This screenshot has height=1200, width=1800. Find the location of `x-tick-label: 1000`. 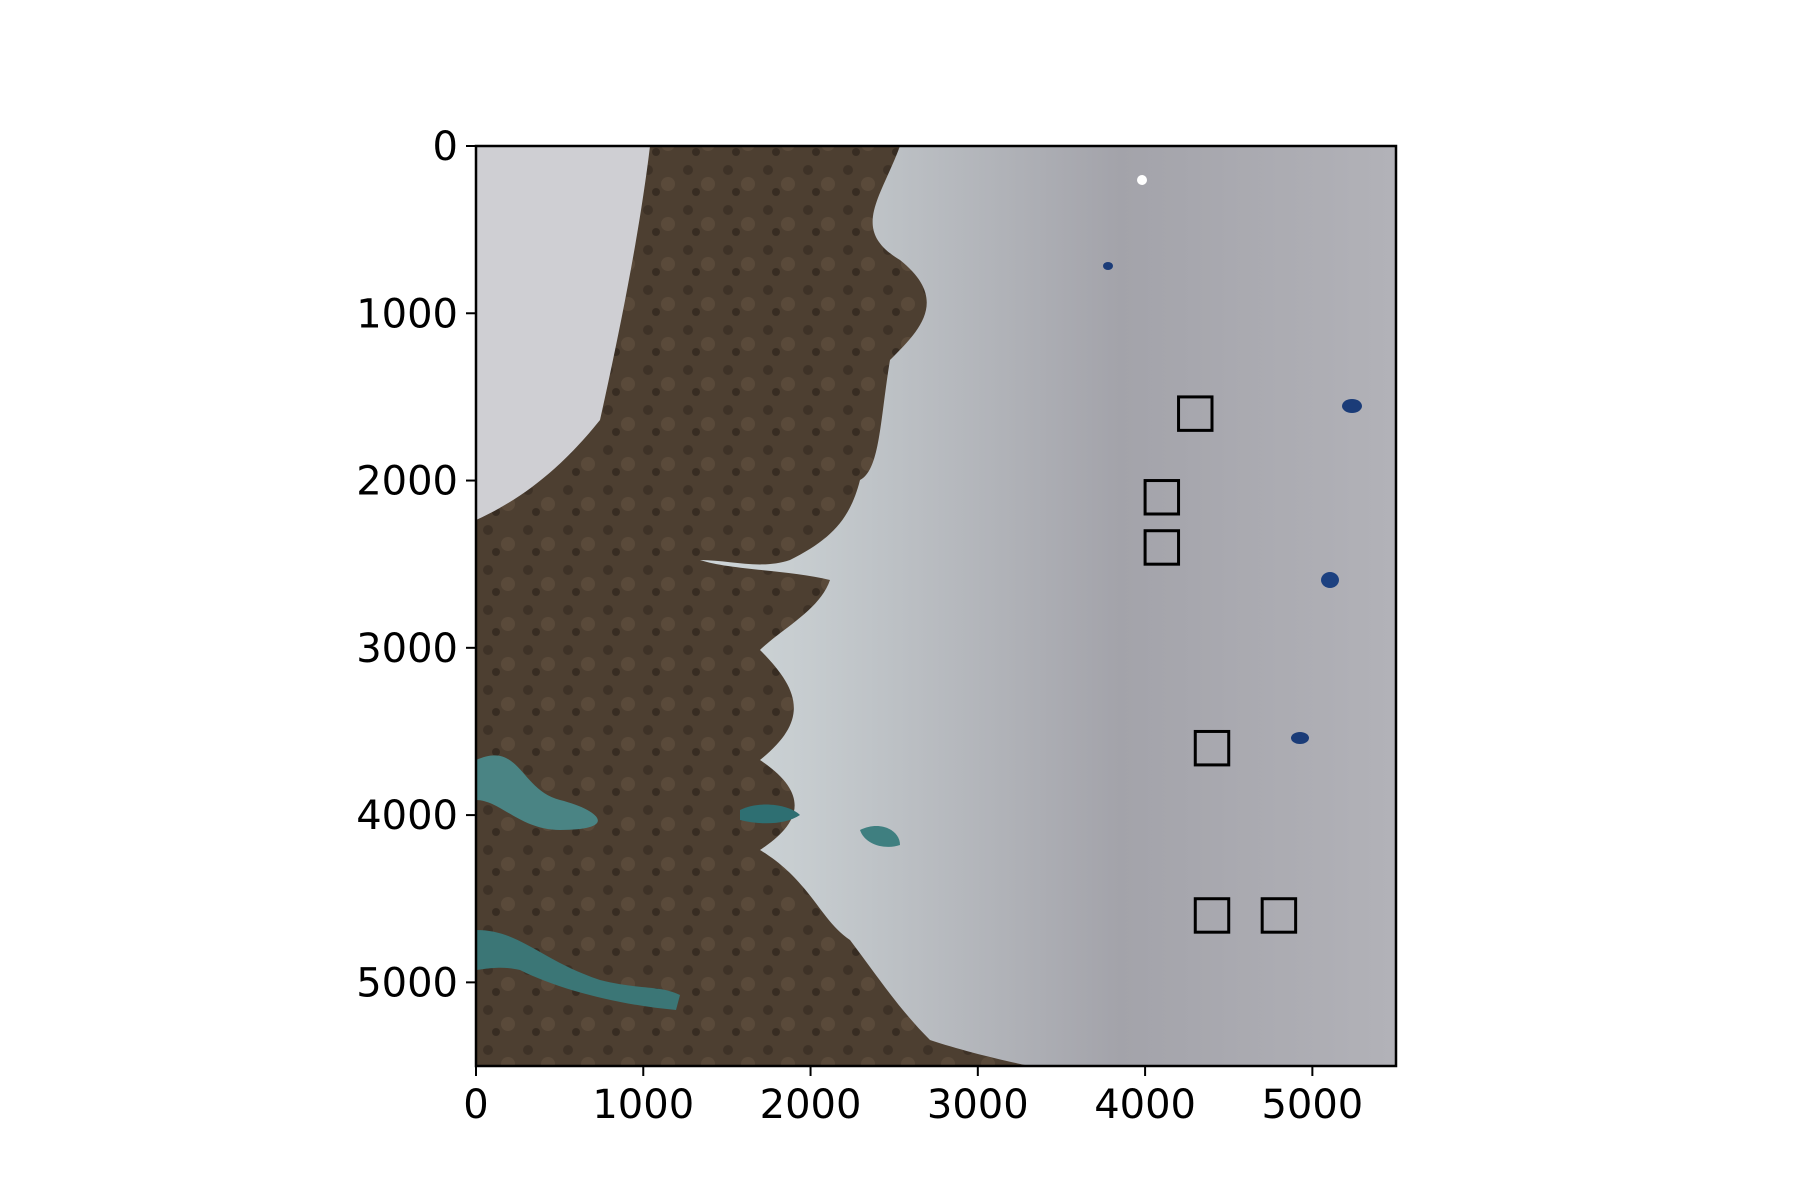

x-tick-label: 1000 is located at coordinates (643, 1105).